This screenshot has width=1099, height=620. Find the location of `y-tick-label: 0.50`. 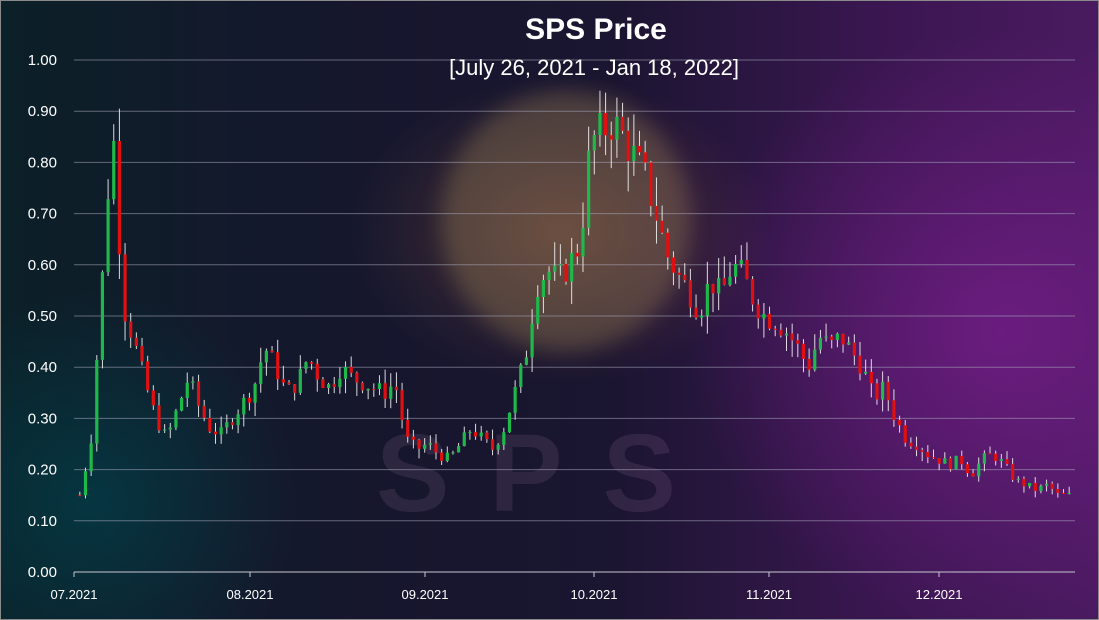

y-tick-label: 0.50 is located at coordinates (42, 316).